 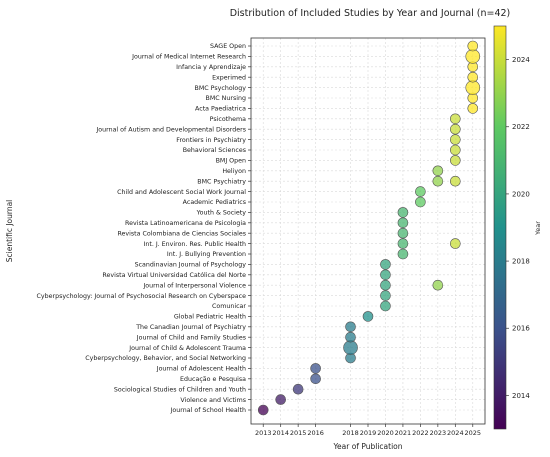 What do you see at coordinates (234, 171) in the screenshot?
I see `y-tick-label: Heliyon` at bounding box center [234, 171].